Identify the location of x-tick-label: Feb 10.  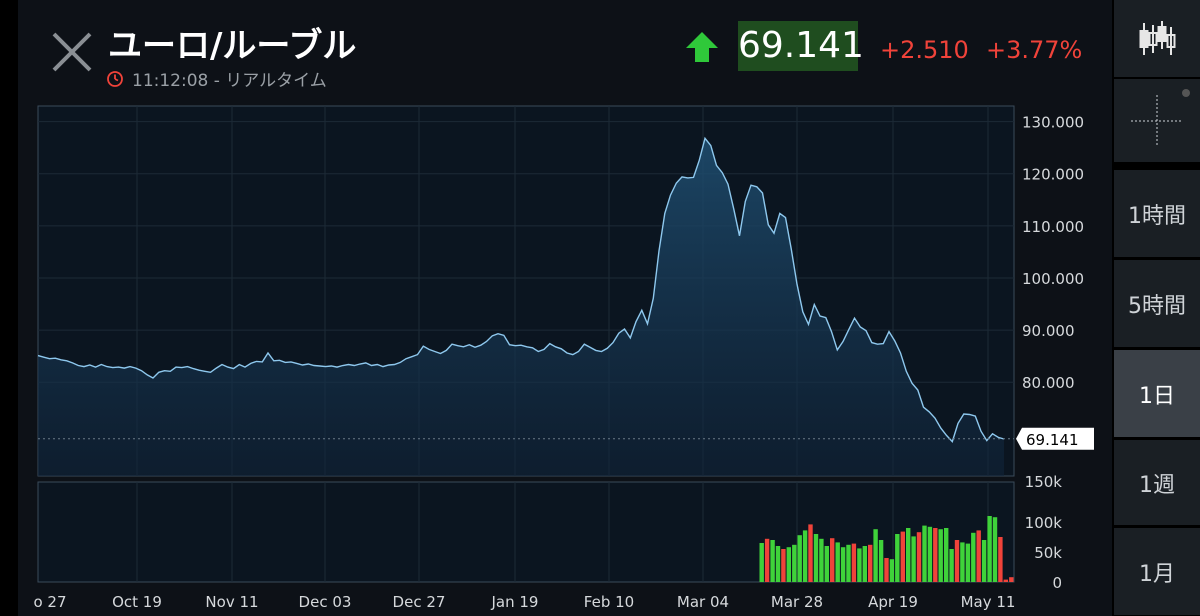
(609, 602).